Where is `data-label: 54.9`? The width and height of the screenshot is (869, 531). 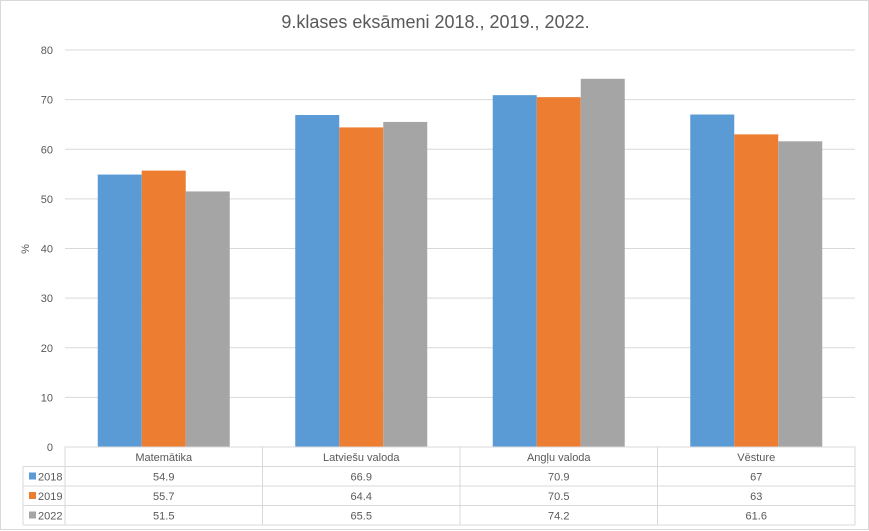 data-label: 54.9 is located at coordinates (163, 478).